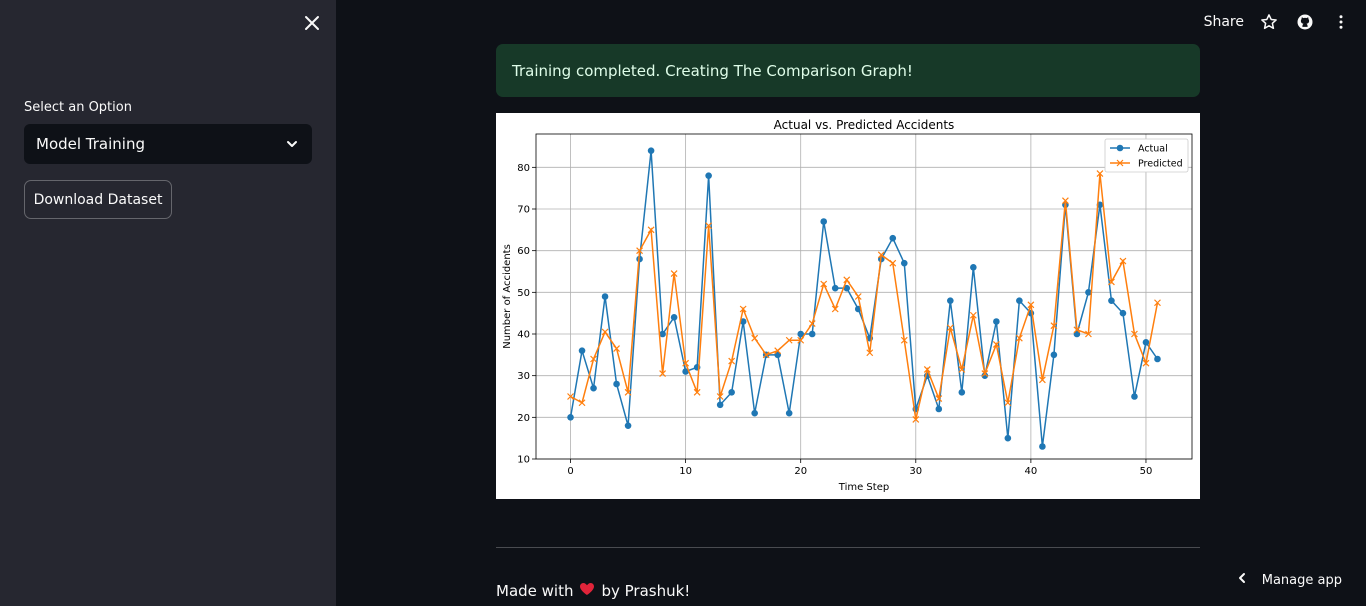 The width and height of the screenshot is (1366, 606). Describe the element at coordinates (685, 471) in the screenshot. I see `x-tick-label: 10` at that location.